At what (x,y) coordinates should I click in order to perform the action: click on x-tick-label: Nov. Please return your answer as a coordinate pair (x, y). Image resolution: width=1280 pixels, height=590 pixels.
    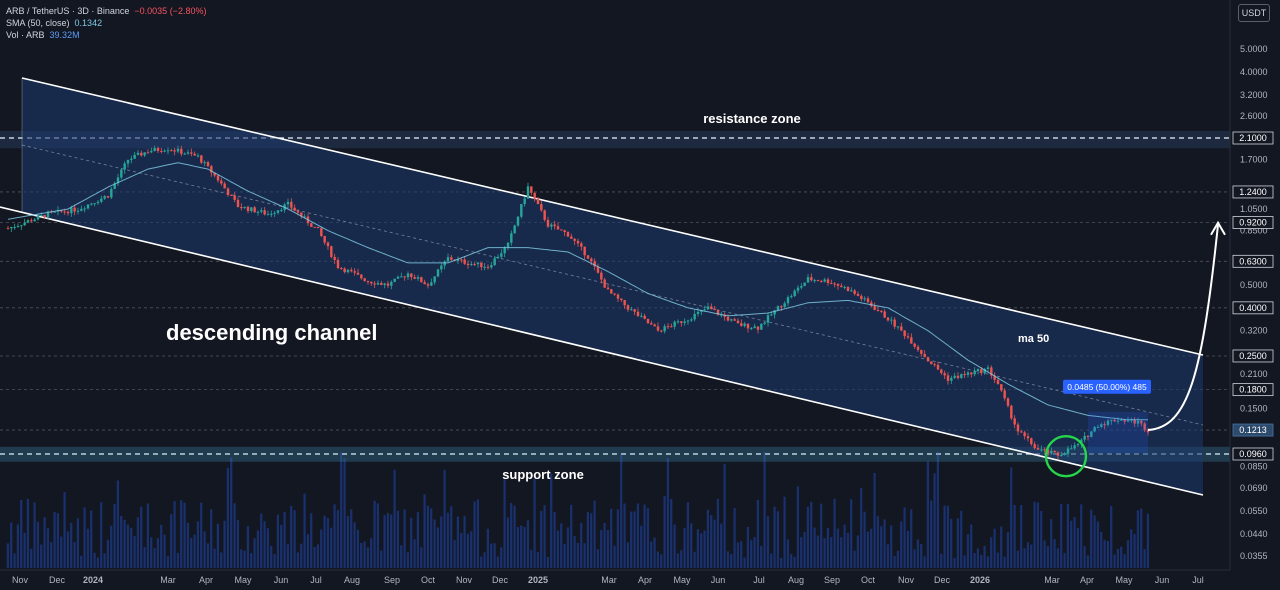
    Looking at the image, I should click on (906, 580).